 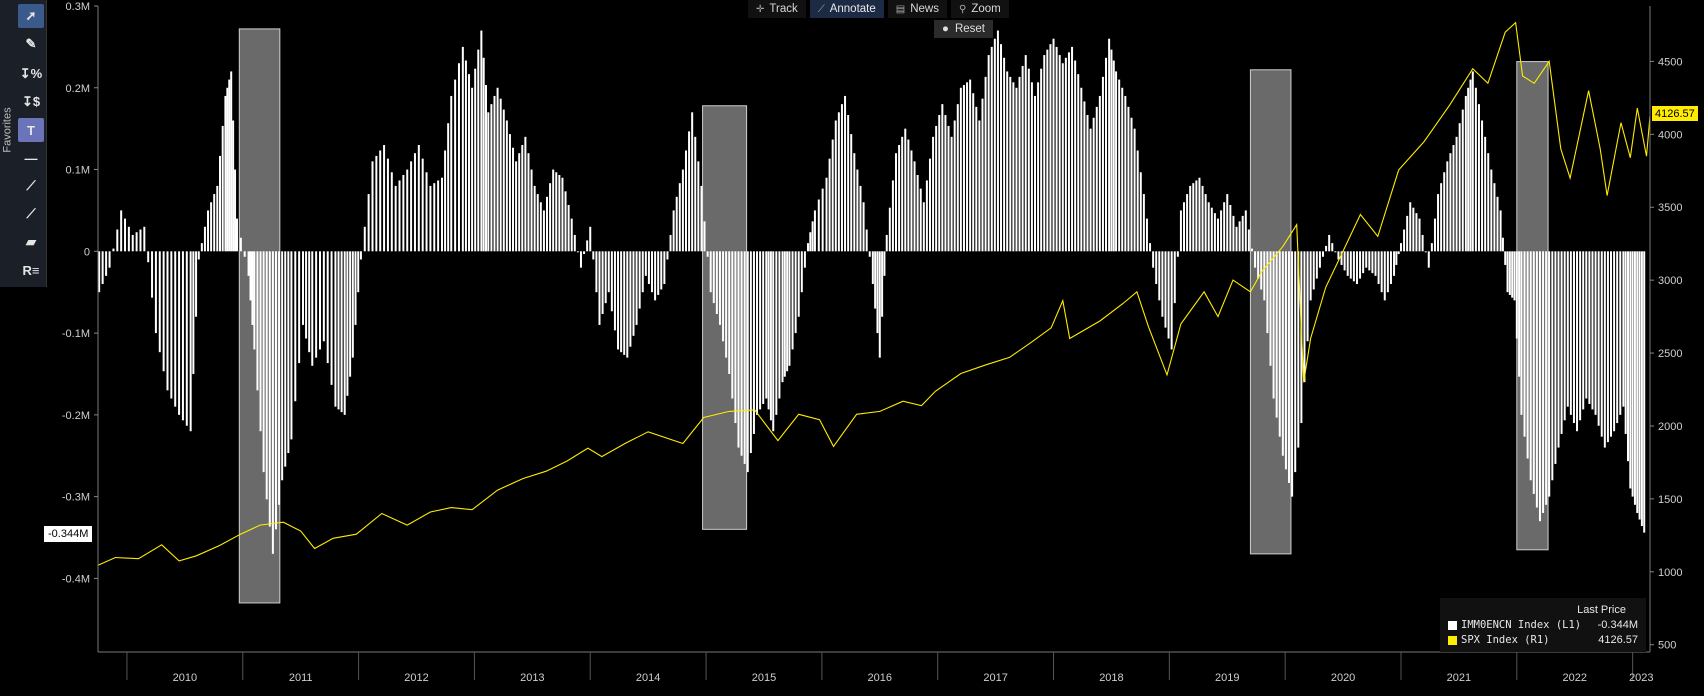 I want to click on ray-line-icon: ⟋, so click(x=31, y=213).